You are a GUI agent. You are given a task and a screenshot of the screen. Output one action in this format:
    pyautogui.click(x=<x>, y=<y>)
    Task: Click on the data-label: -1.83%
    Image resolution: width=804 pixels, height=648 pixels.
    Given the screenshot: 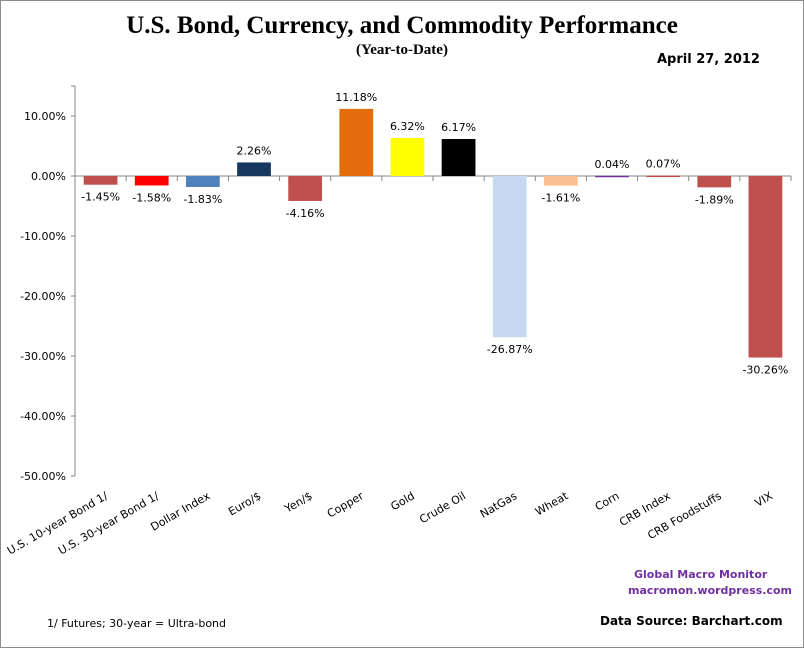 What is the action you would take?
    pyautogui.click(x=202, y=199)
    